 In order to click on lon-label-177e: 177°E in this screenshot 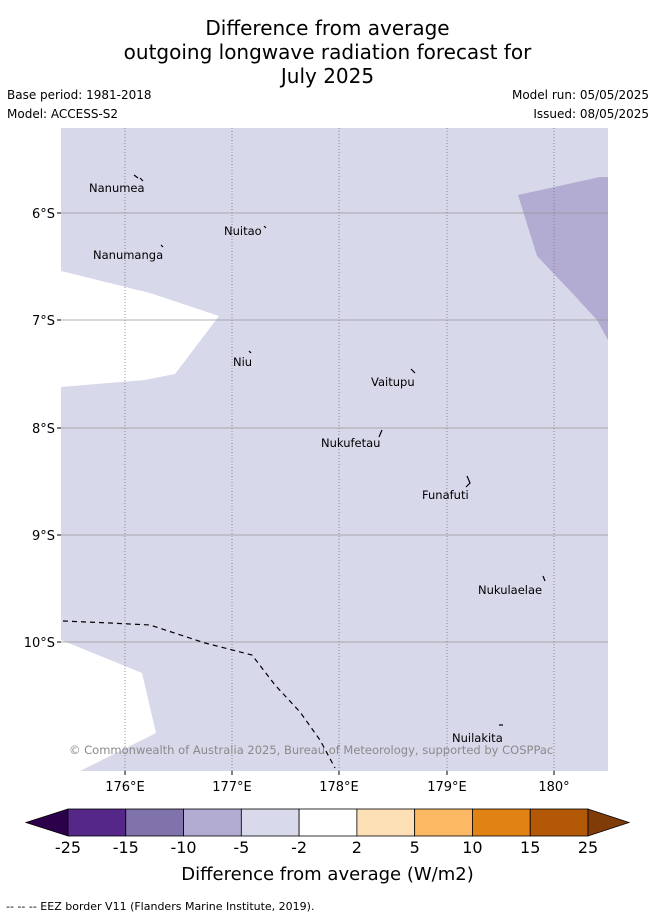, I will do `click(232, 787)`.